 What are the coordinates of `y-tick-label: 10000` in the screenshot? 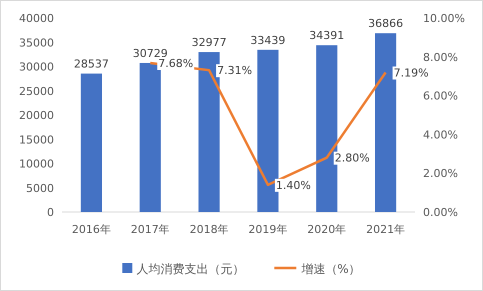 It's located at (36, 164).